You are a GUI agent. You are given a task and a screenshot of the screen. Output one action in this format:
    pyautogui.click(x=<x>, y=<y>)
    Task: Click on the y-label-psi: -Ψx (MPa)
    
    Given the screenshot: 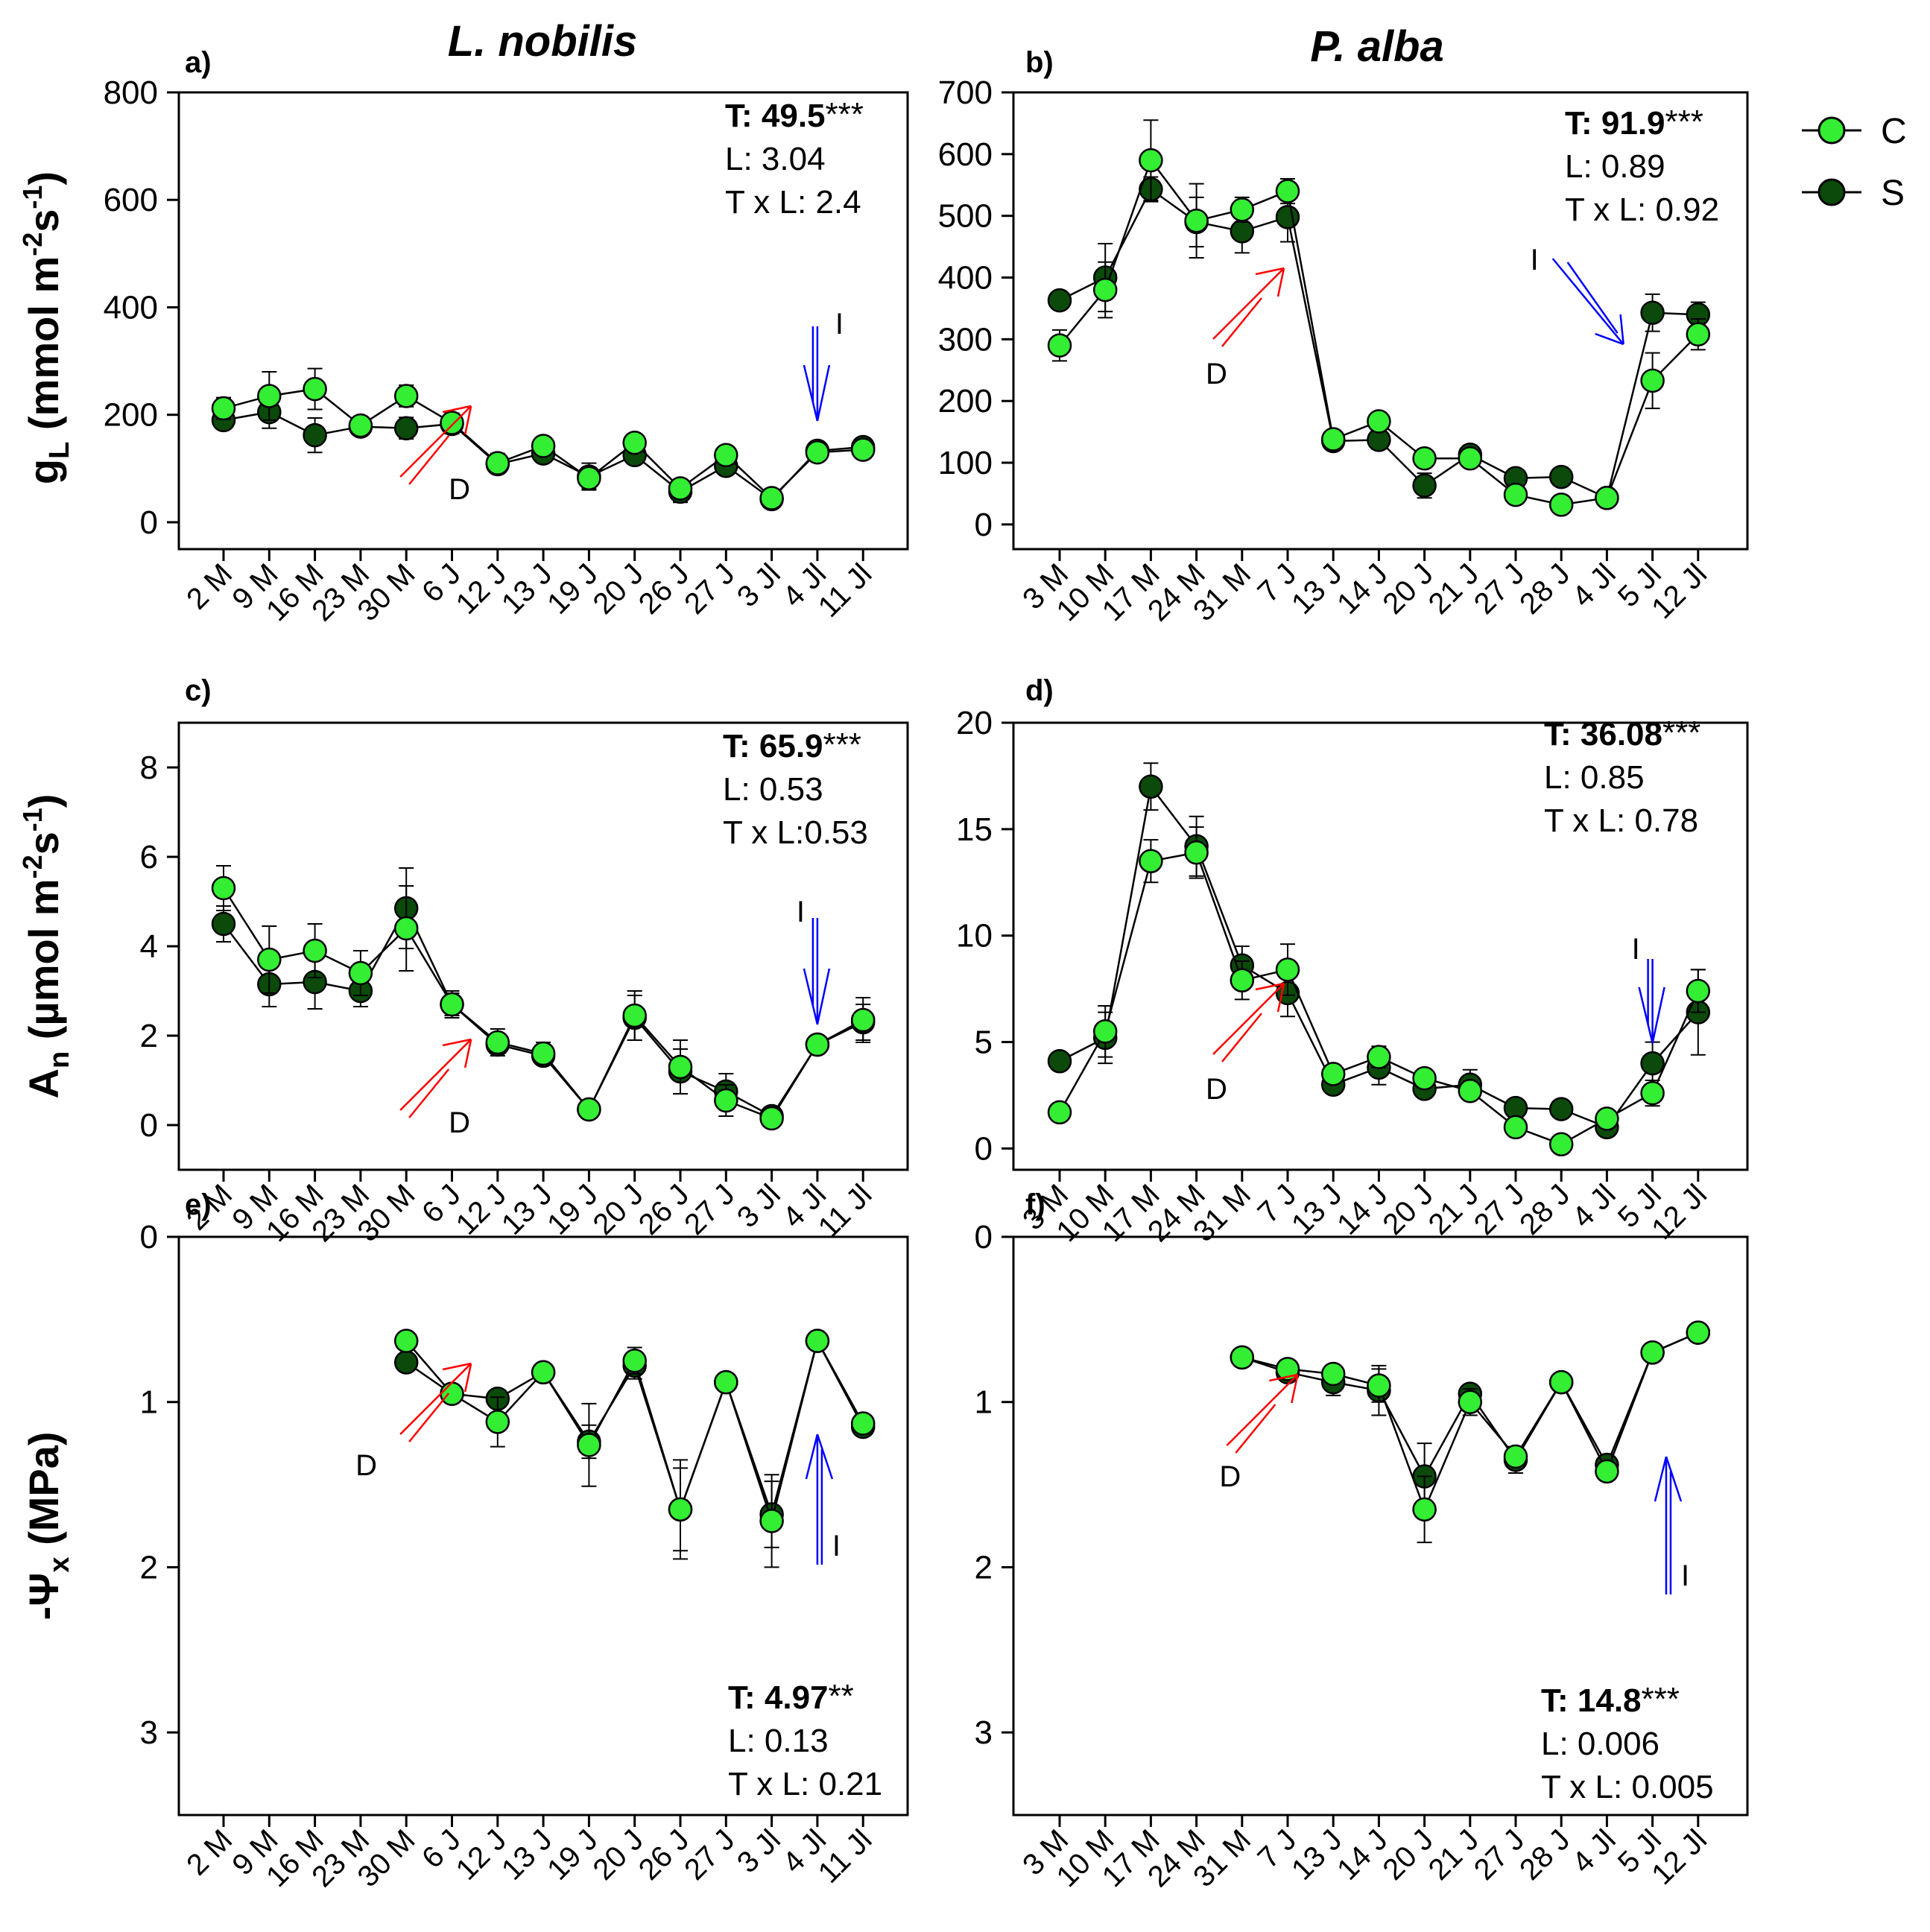 What is the action you would take?
    pyautogui.click(x=47, y=1525)
    